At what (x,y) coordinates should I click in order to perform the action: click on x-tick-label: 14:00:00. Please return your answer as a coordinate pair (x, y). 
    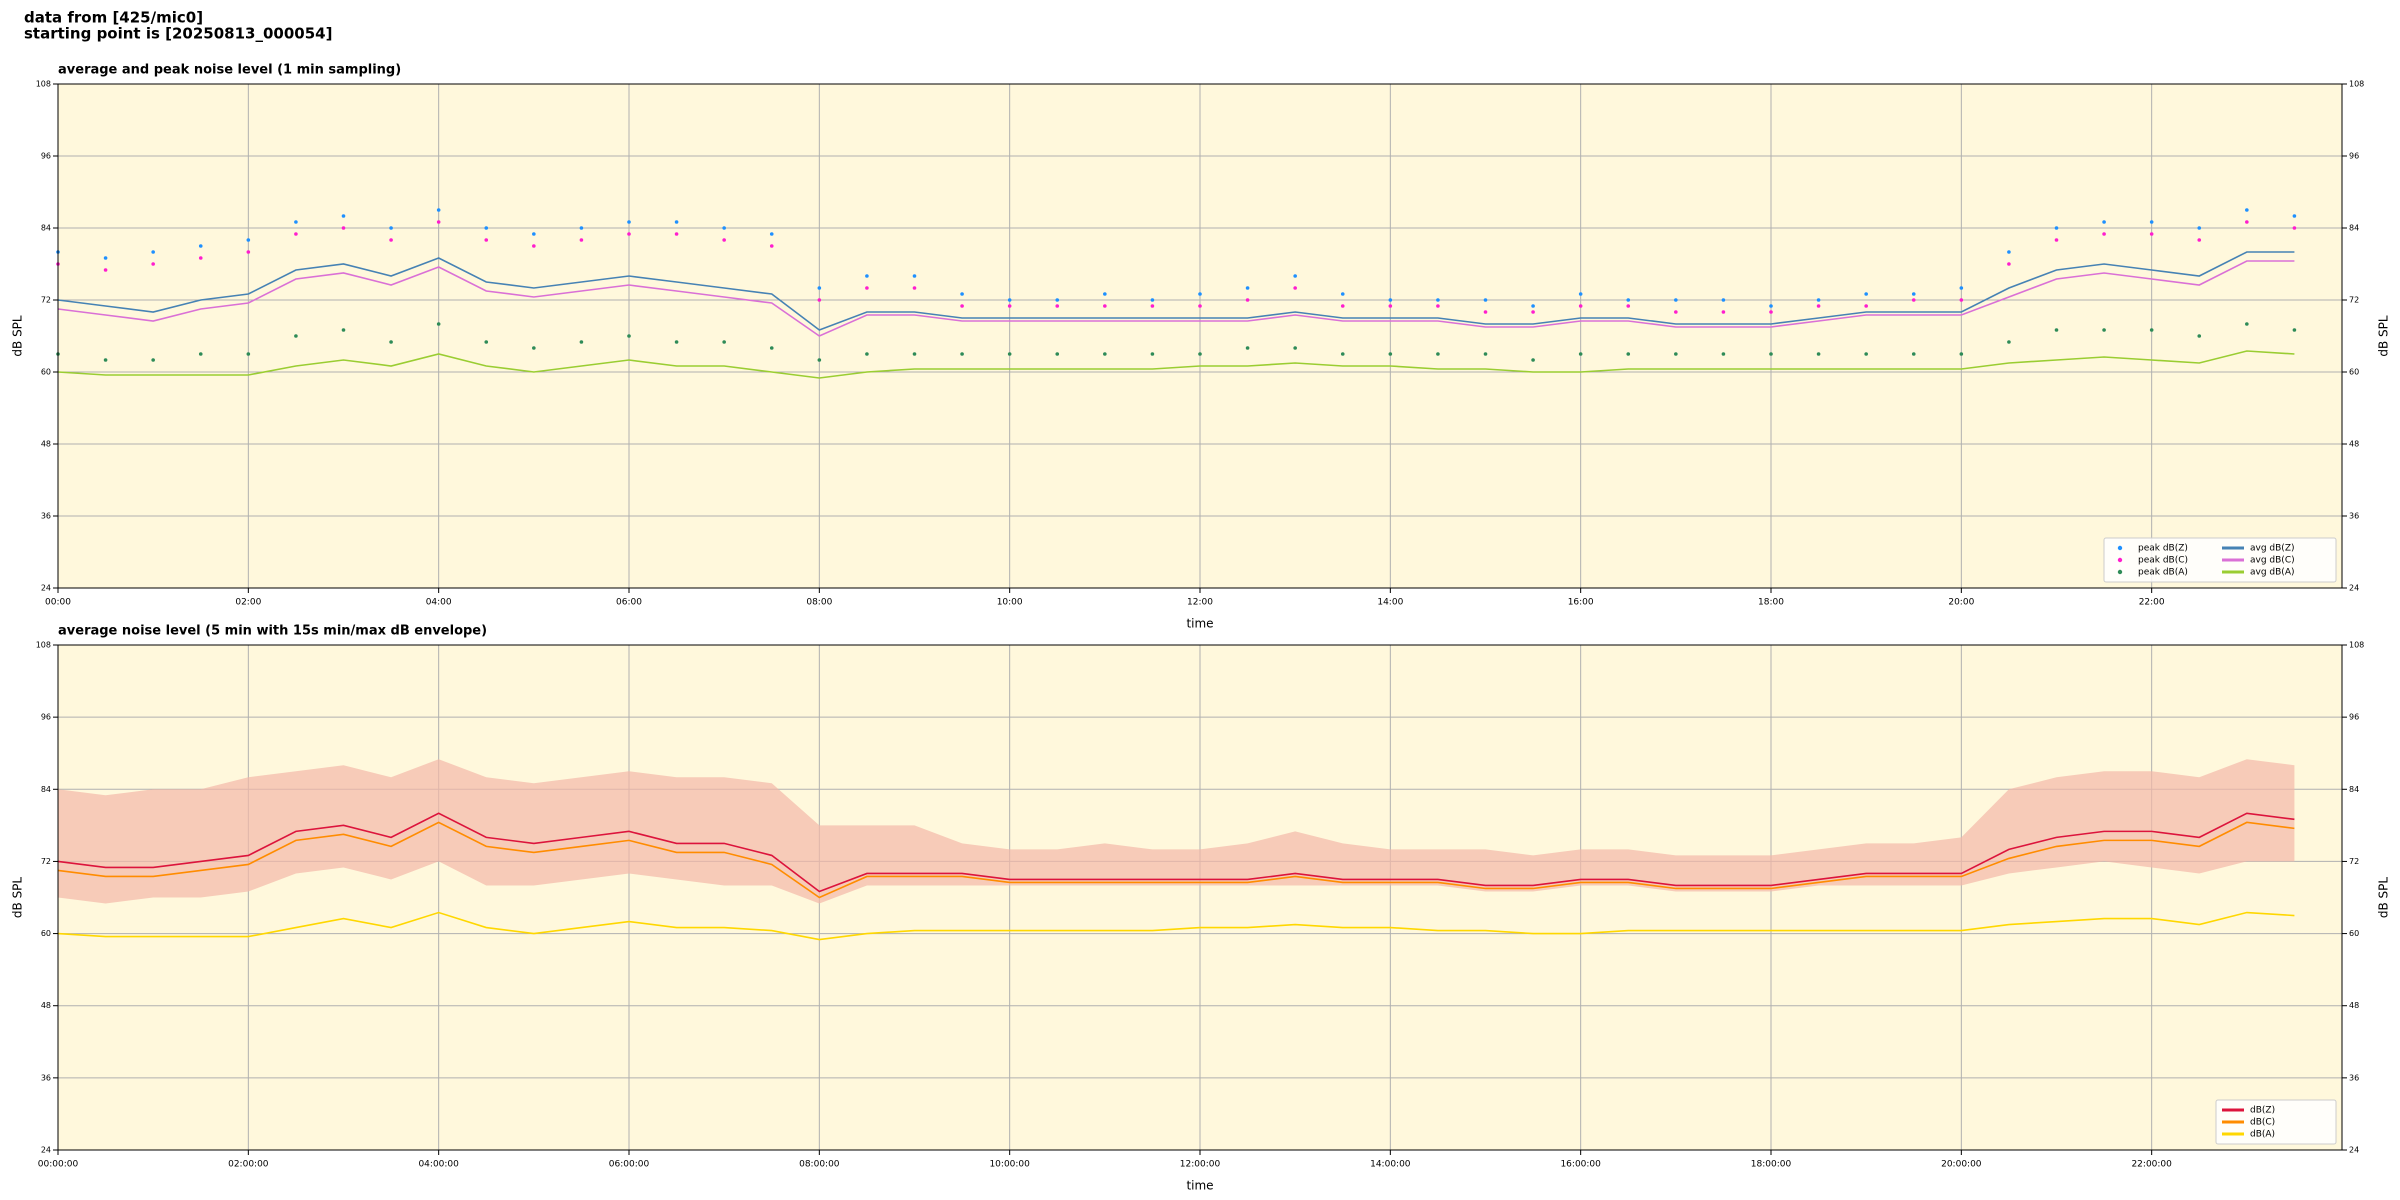
    Looking at the image, I should click on (1390, 1165).